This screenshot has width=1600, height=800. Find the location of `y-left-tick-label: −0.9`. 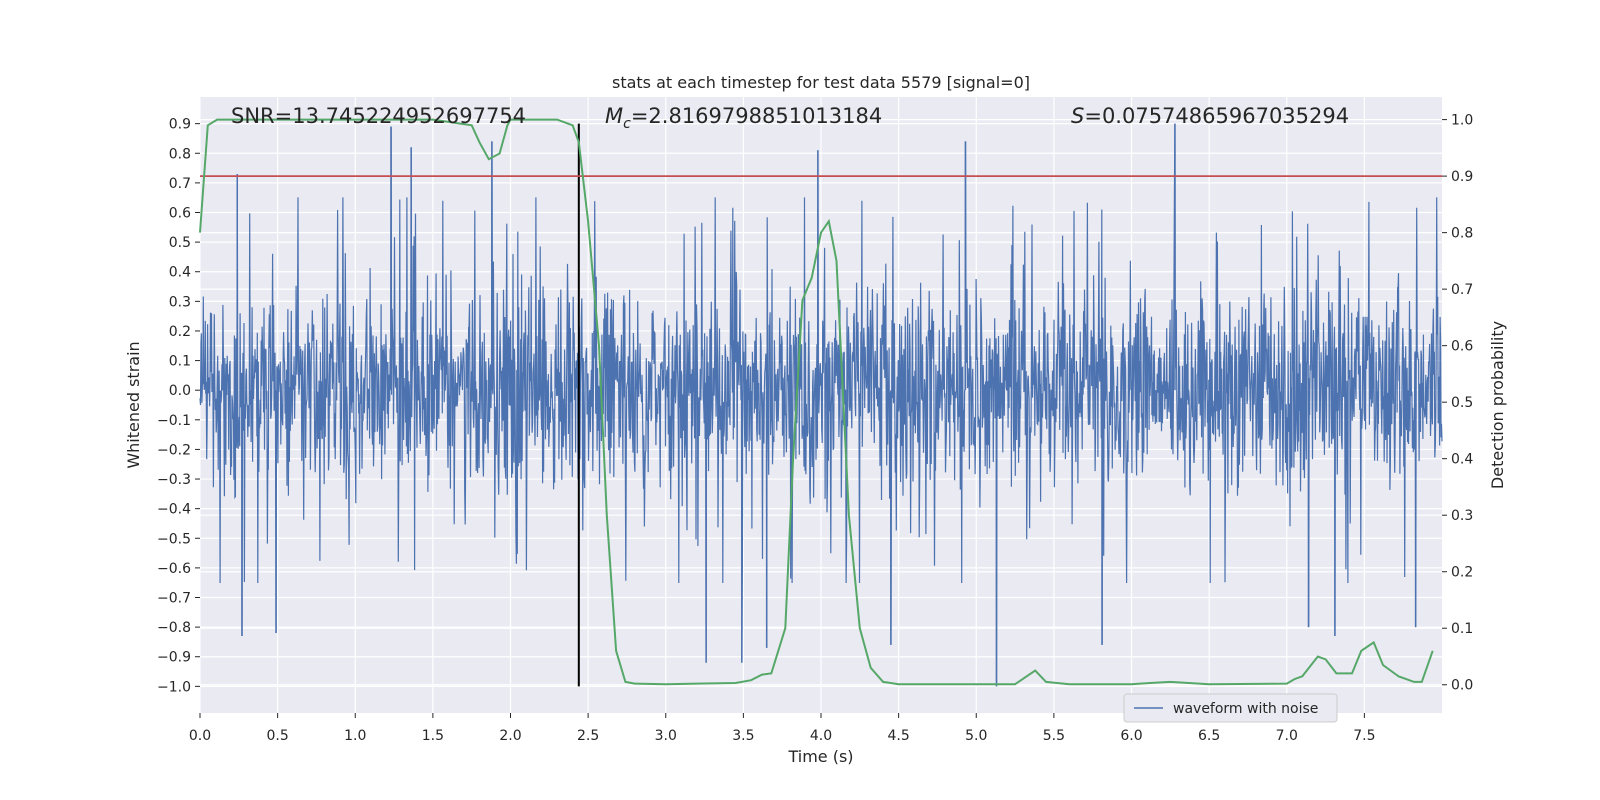

y-left-tick-label: −0.9 is located at coordinates (174, 658).